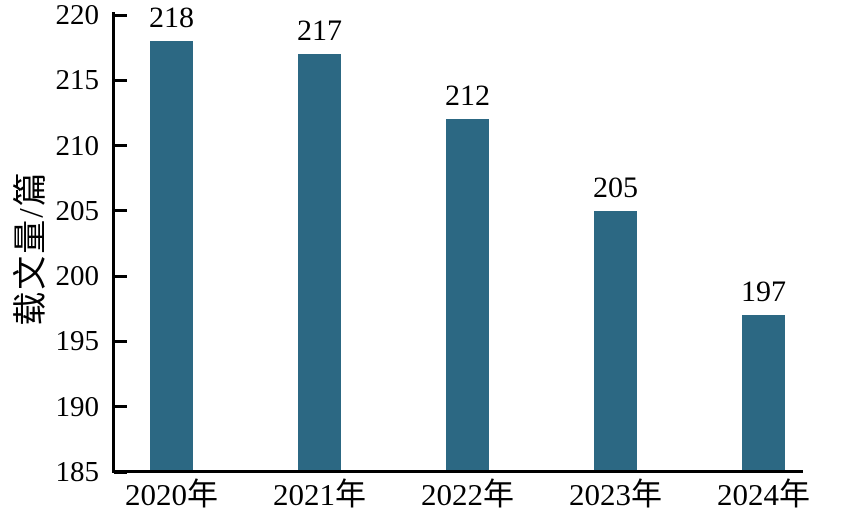 The height and width of the screenshot is (516, 858). I want to click on bar-value-label: 212, so click(467, 96).